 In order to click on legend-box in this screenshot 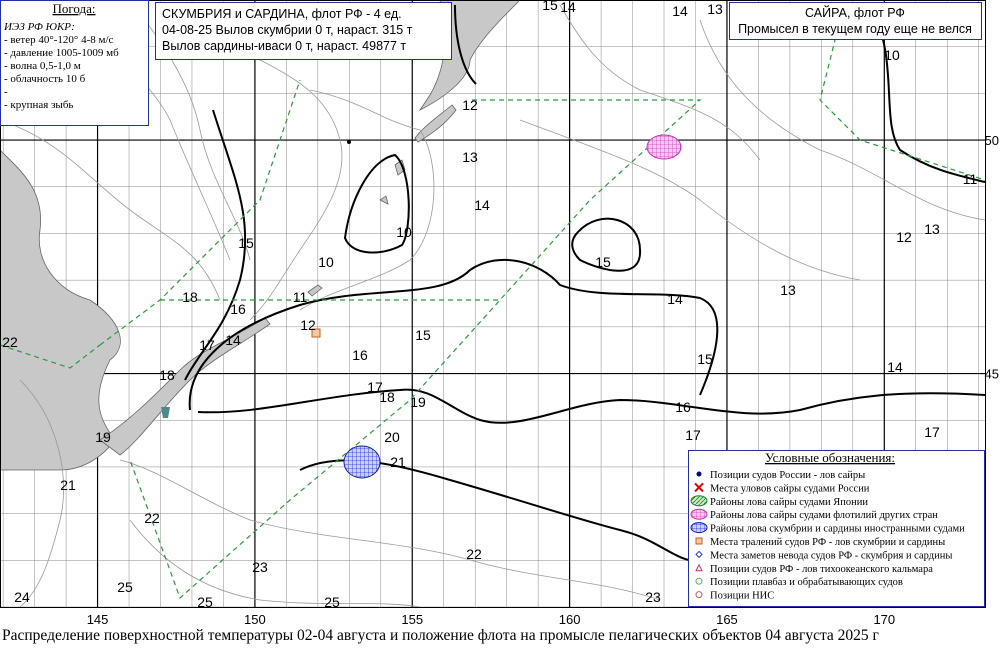, I will do `click(836, 528)`.